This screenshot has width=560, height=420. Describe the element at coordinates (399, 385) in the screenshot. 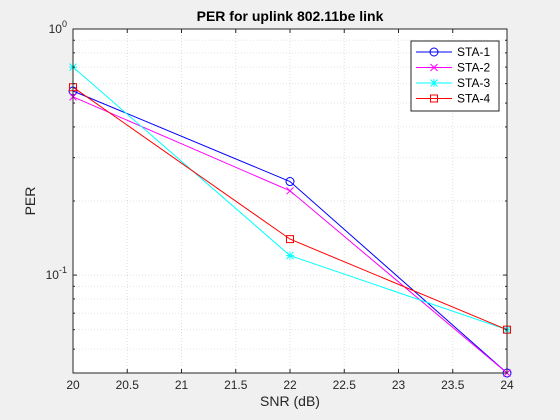

I see `x-tick-label: 23` at that location.